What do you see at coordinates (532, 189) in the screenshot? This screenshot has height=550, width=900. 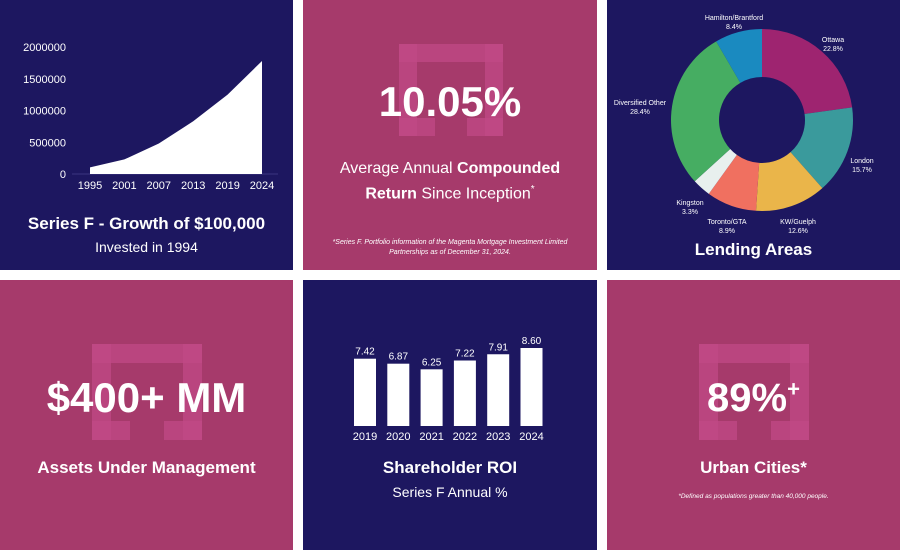 I see `return-asterisk: *` at bounding box center [532, 189].